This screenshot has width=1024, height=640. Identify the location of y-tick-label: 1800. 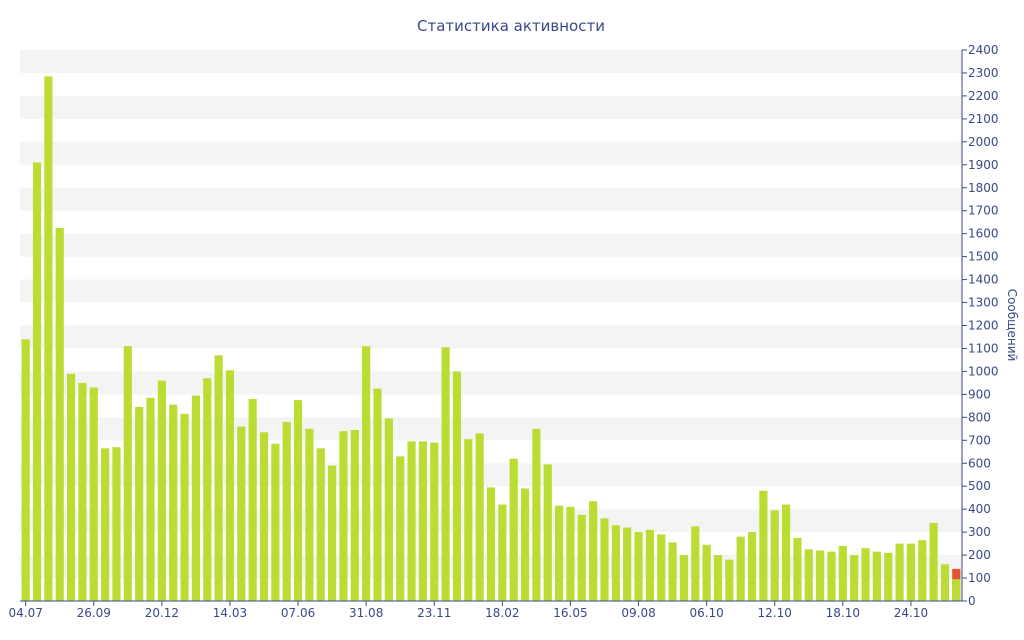
(983, 188).